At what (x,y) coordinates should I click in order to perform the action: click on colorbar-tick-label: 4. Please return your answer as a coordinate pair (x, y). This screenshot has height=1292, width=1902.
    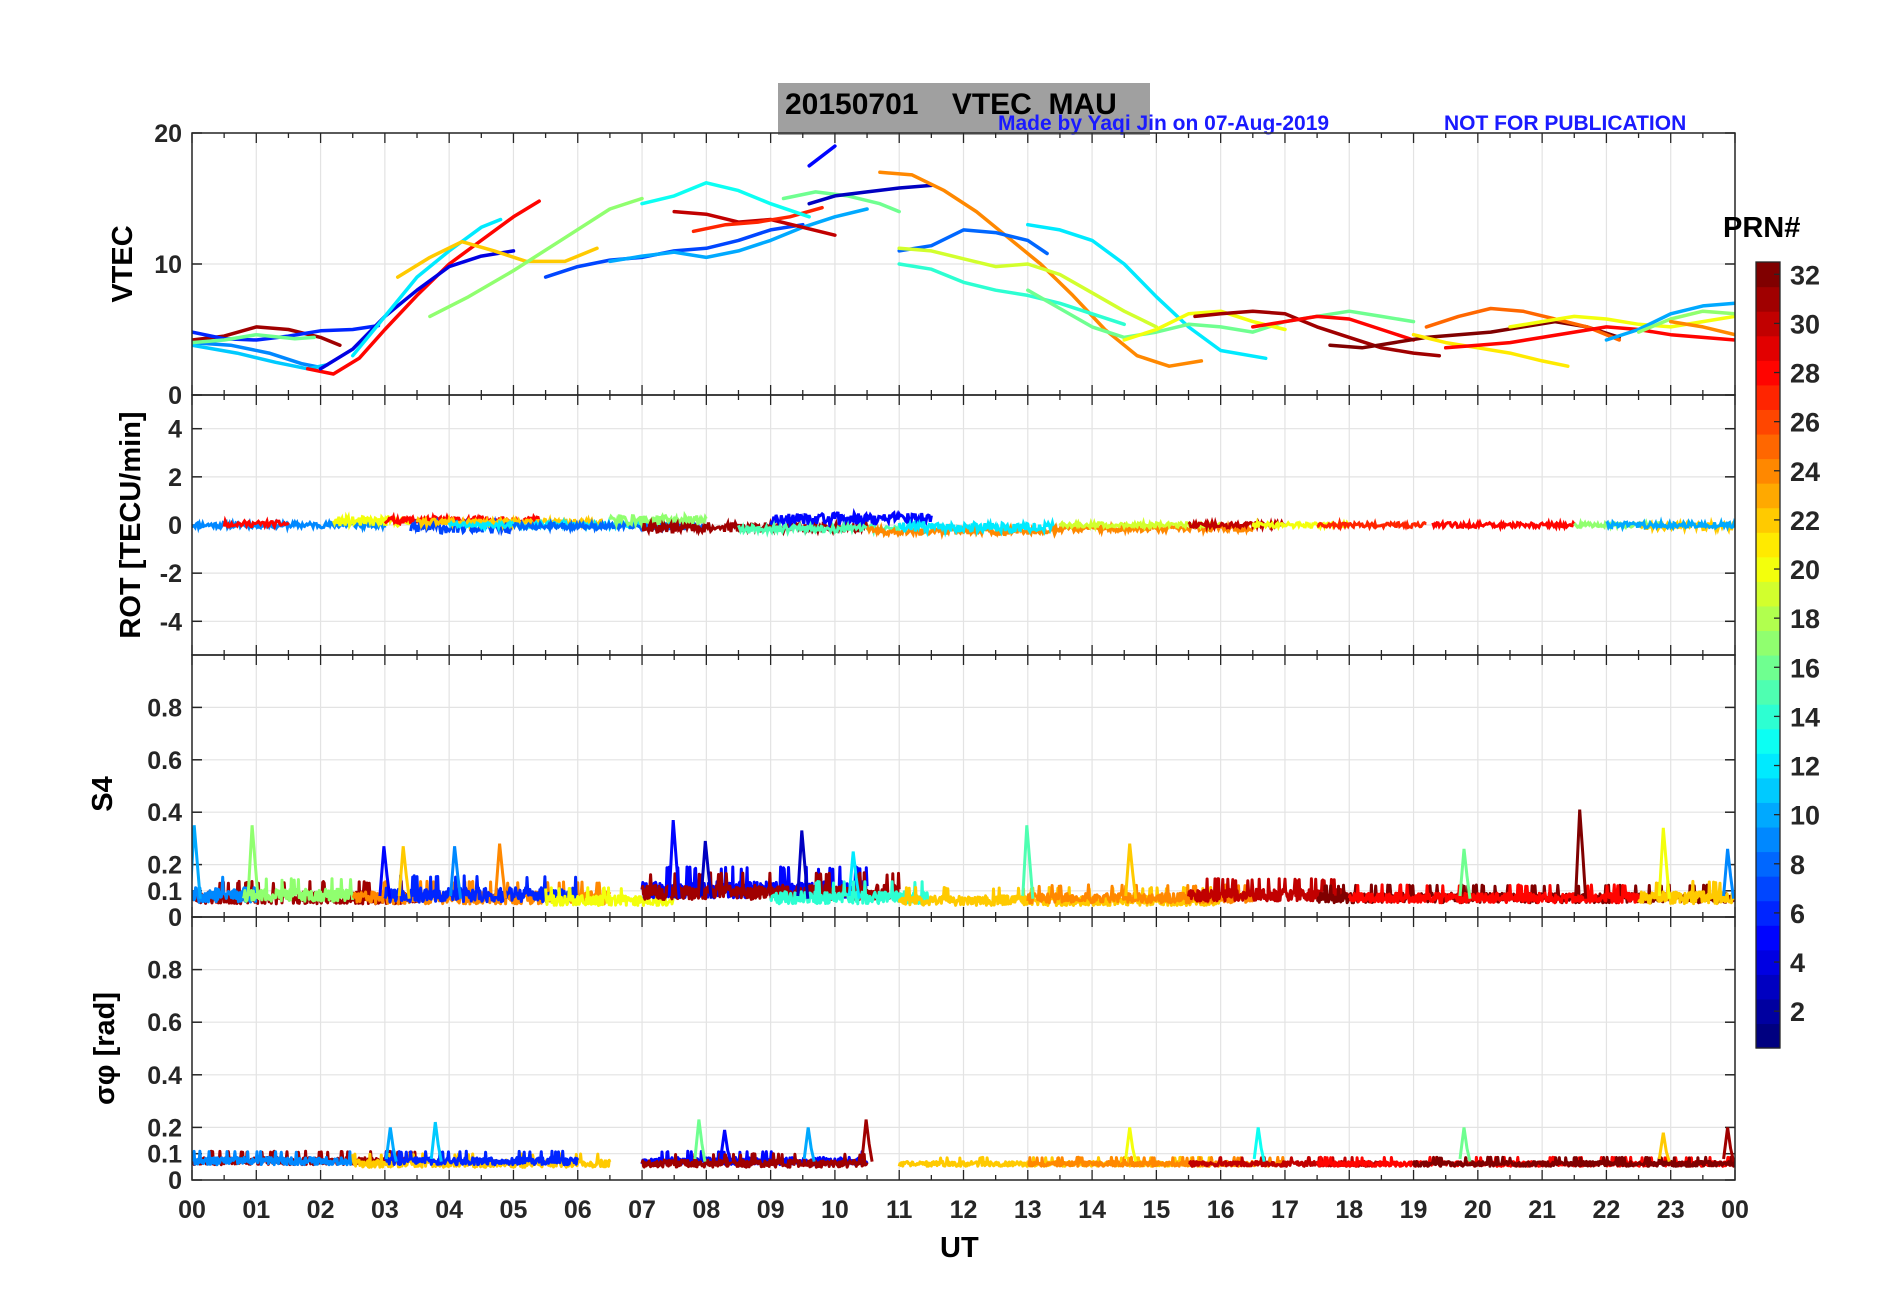
    Looking at the image, I should click on (1797, 963).